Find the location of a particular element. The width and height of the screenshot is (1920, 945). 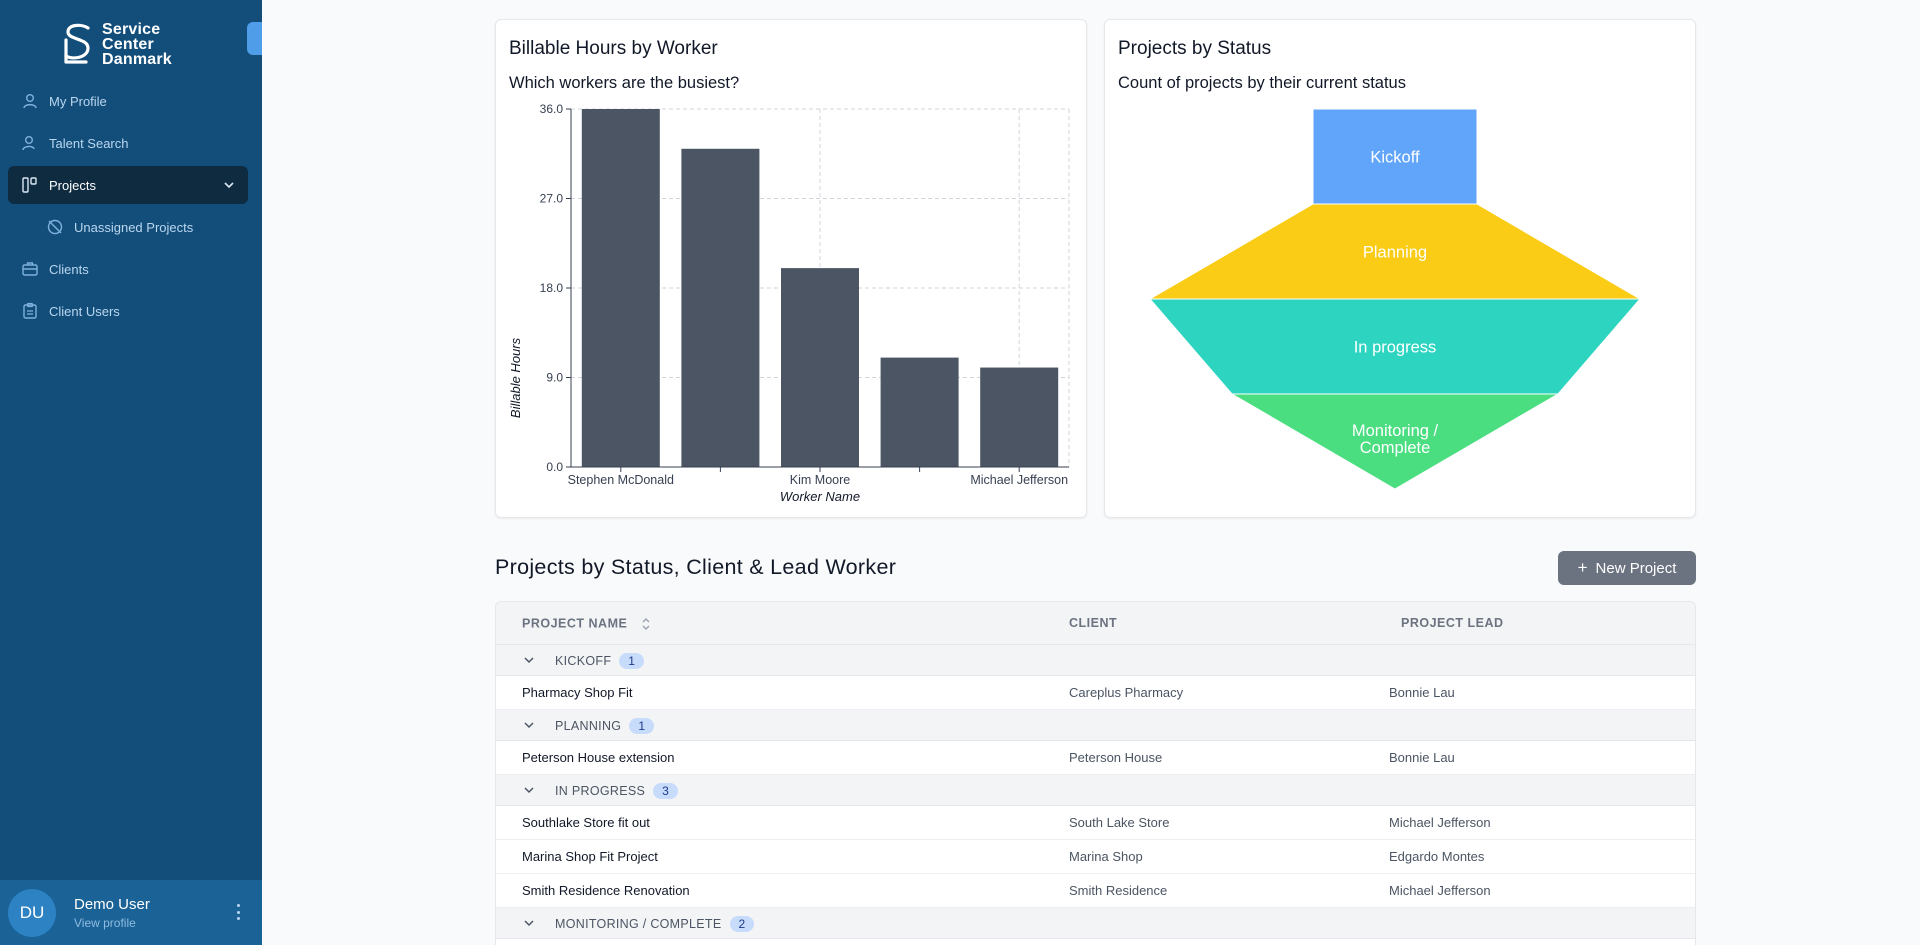

sidebar-item-client-users: Client Users is located at coordinates (128, 311).